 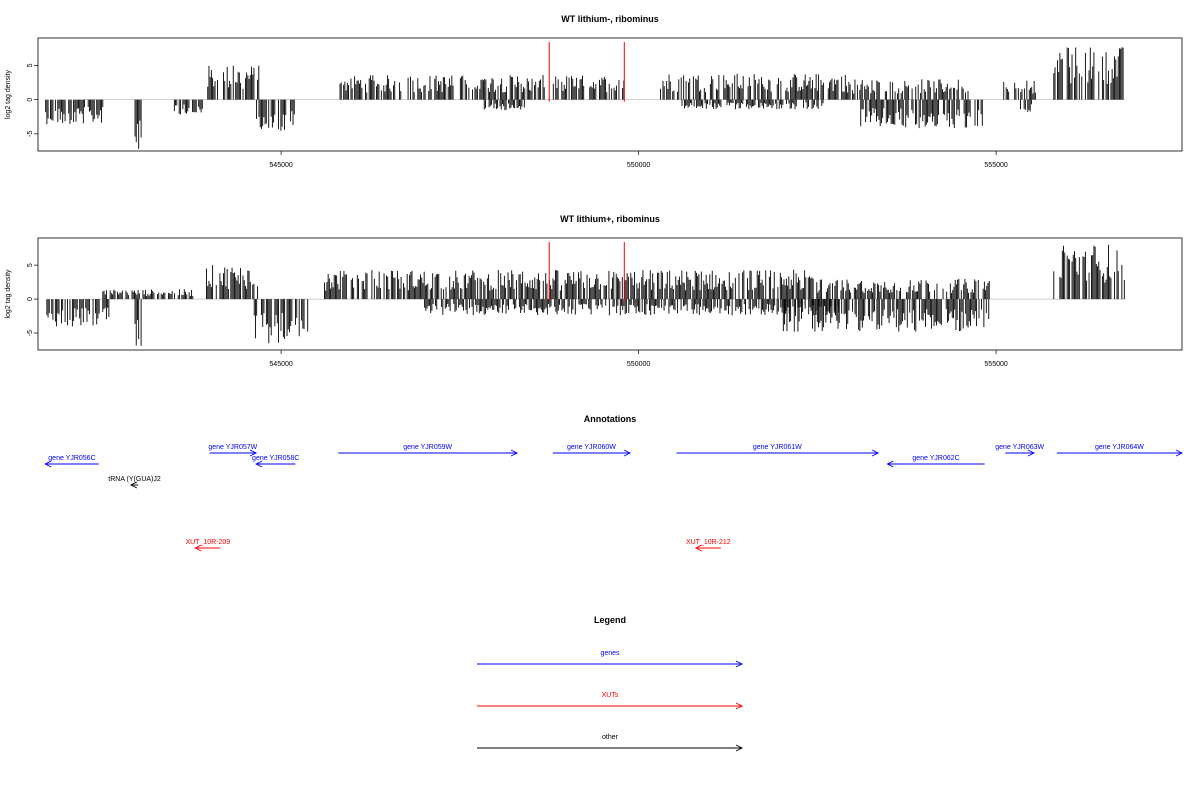 I want to click on annotation-feature: gene YJR062C, so click(x=935, y=461).